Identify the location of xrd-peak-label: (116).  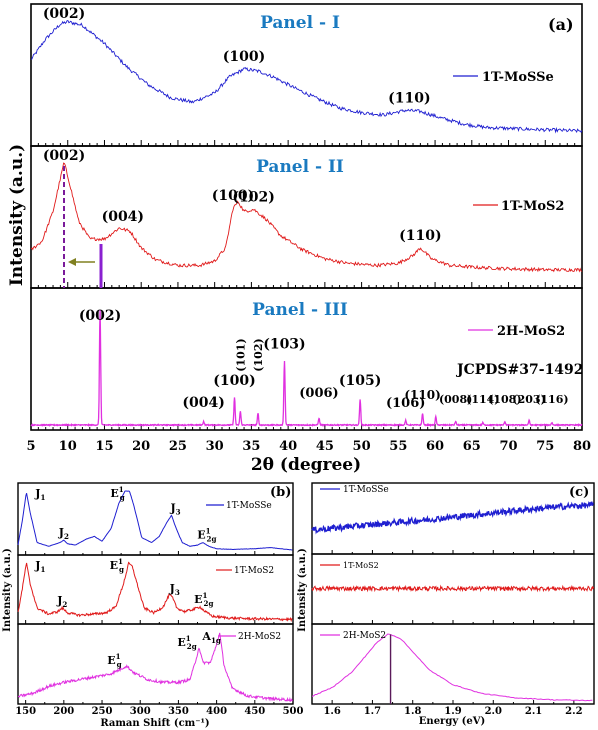
(551, 399).